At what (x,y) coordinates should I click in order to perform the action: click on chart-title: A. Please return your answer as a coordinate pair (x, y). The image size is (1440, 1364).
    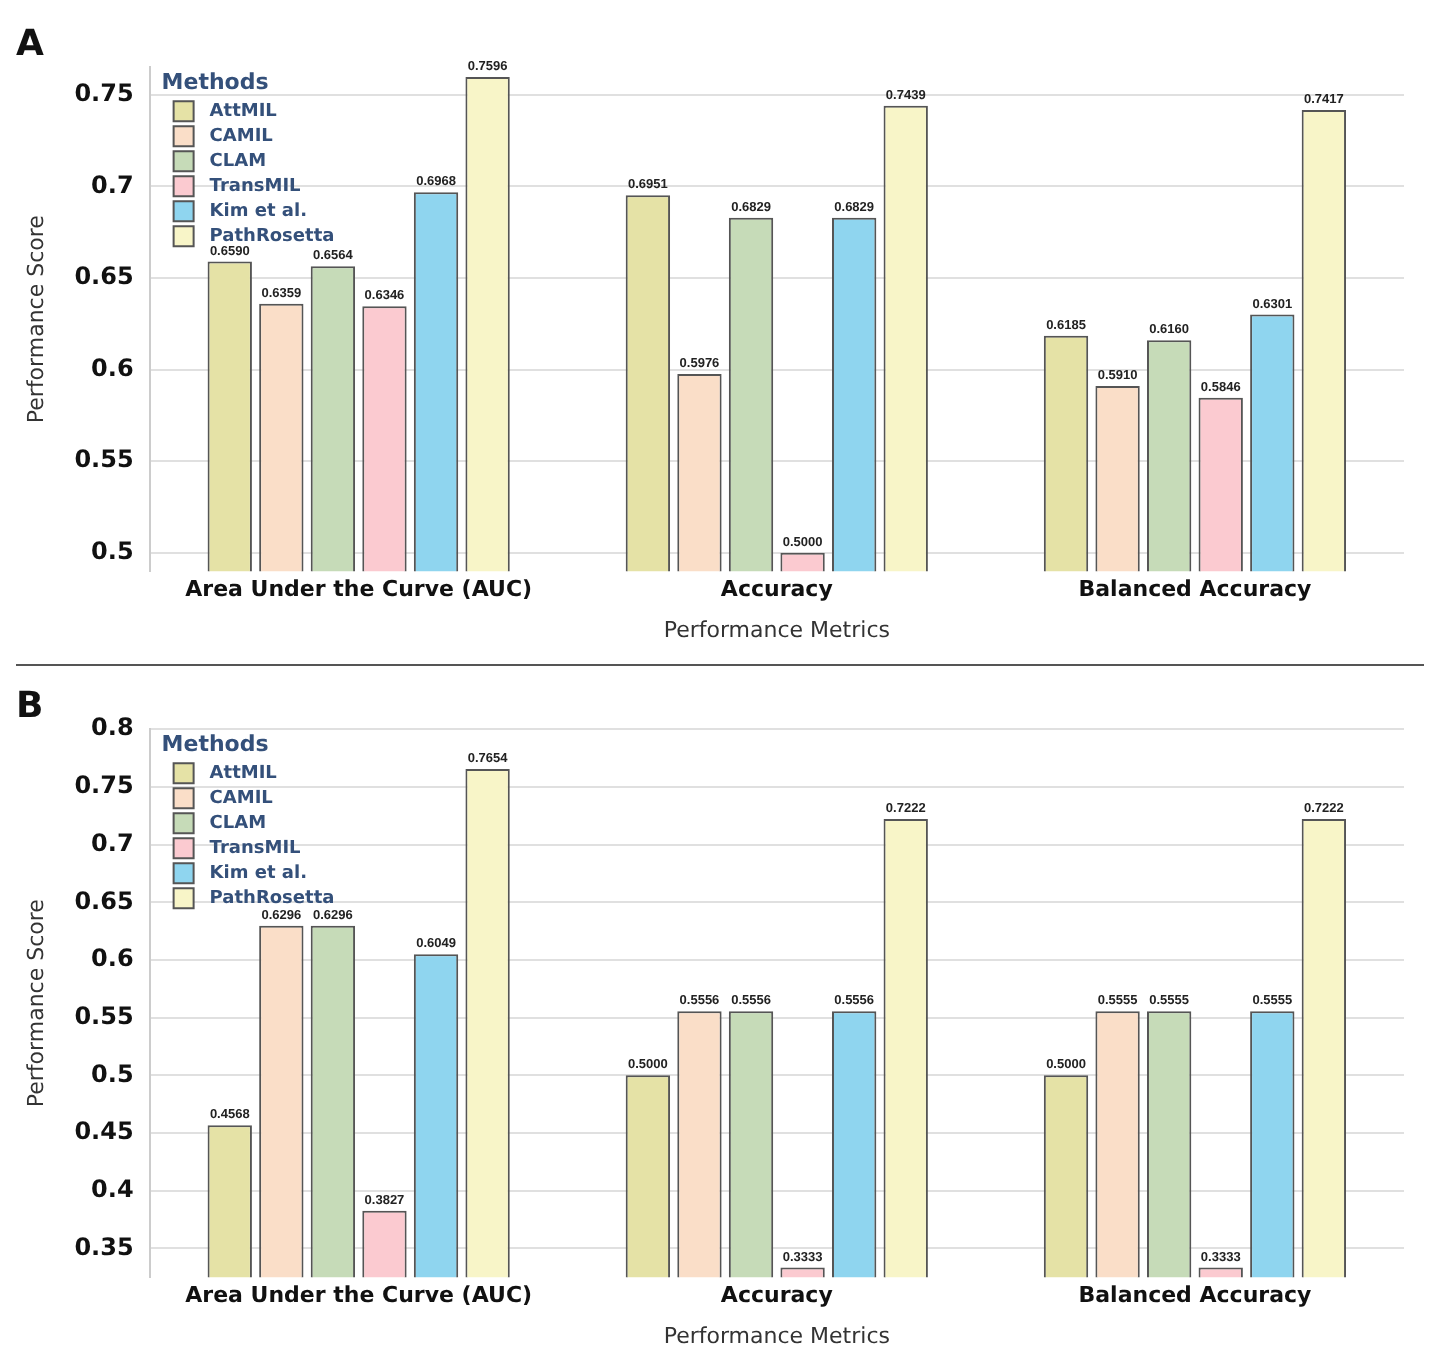
    Looking at the image, I should click on (30, 43).